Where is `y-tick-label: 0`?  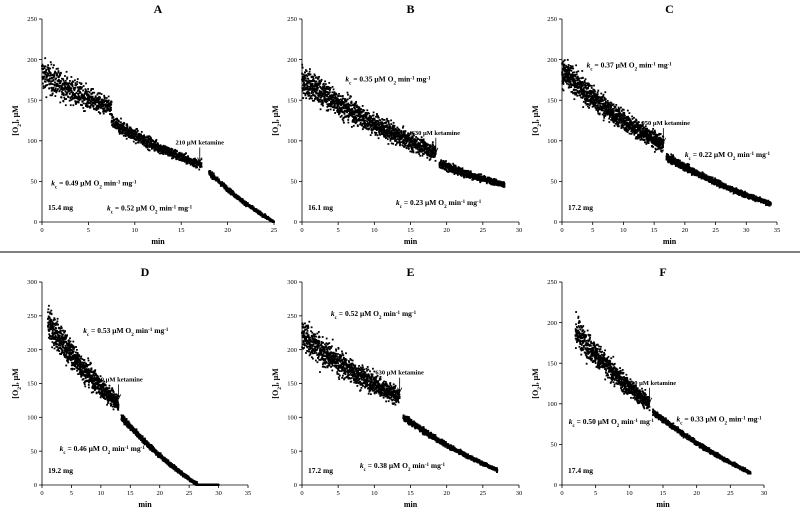 y-tick-label: 0 is located at coordinates (555, 222).